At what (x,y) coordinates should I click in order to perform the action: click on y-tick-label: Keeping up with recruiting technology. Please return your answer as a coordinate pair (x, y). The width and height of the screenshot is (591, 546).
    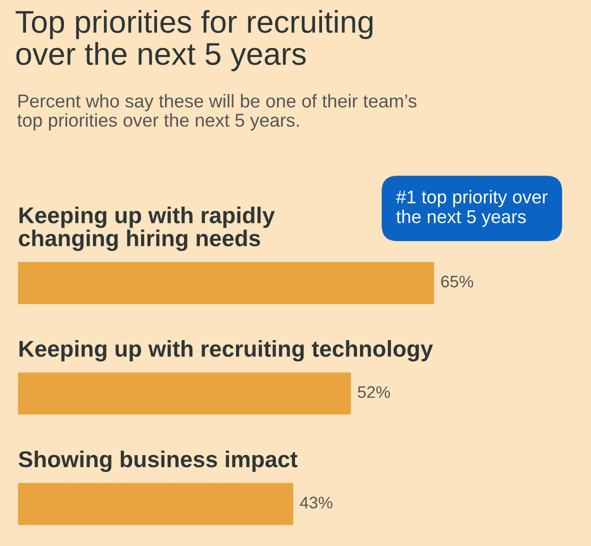
    Looking at the image, I should click on (226, 351).